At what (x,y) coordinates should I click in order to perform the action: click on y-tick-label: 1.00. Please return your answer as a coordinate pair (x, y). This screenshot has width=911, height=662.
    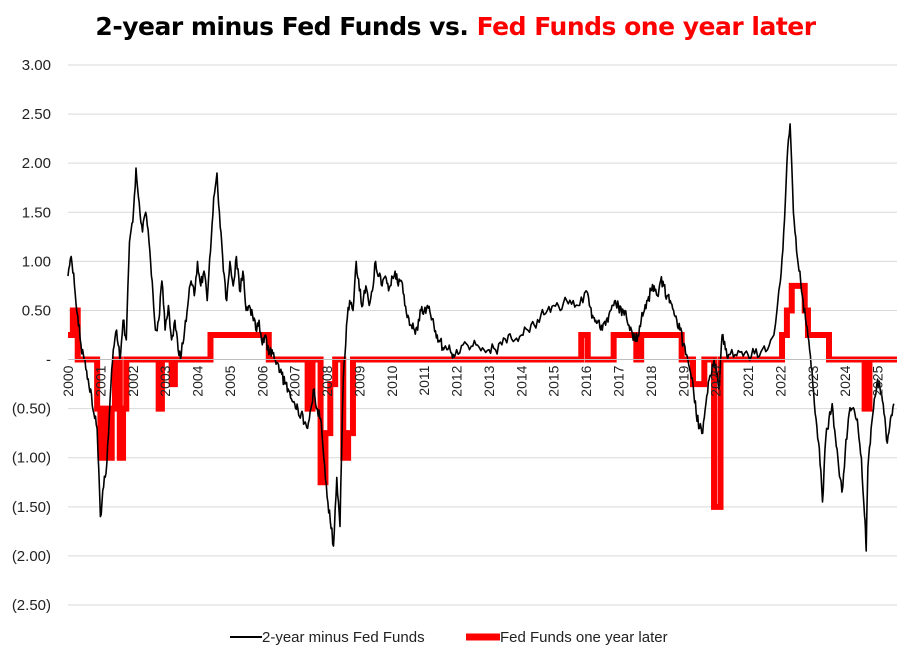
    Looking at the image, I should click on (36, 261).